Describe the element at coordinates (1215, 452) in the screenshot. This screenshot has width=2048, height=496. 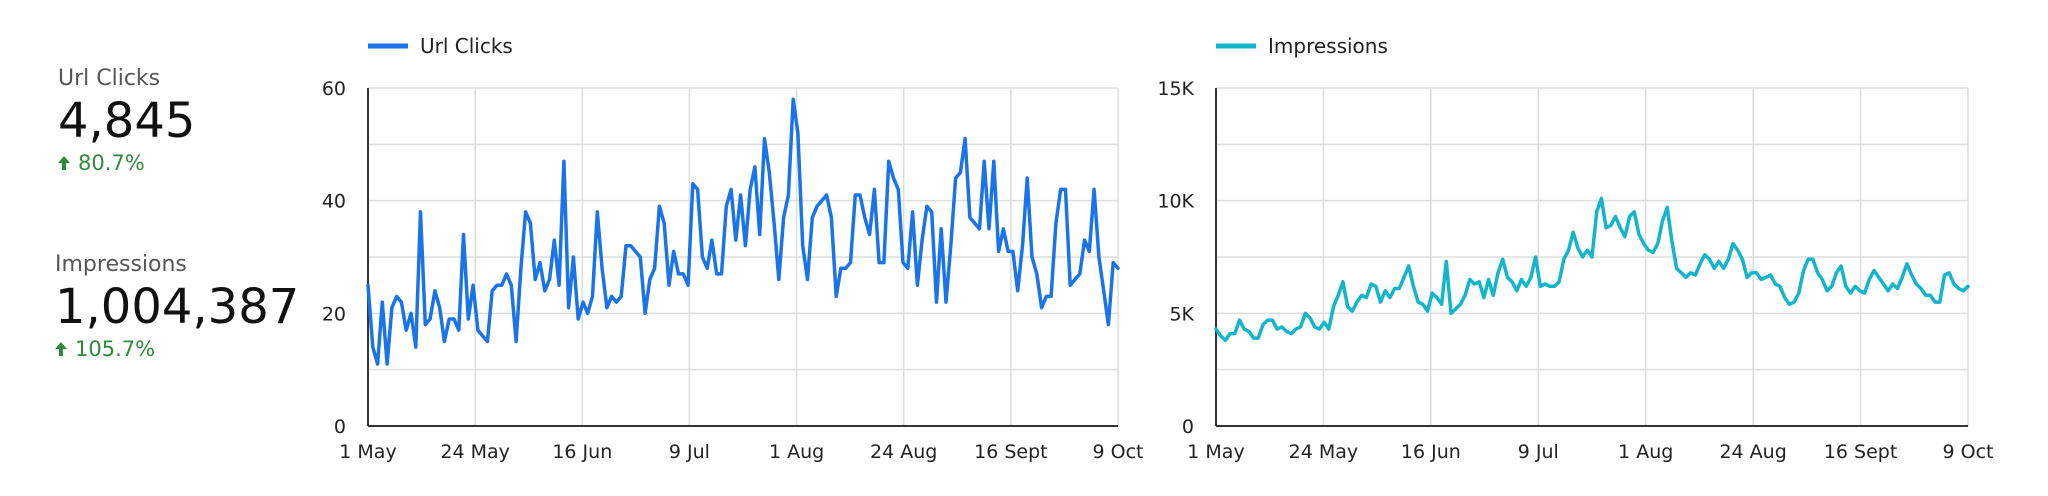
I see `impressions-x-tick-label: 1 May` at that location.